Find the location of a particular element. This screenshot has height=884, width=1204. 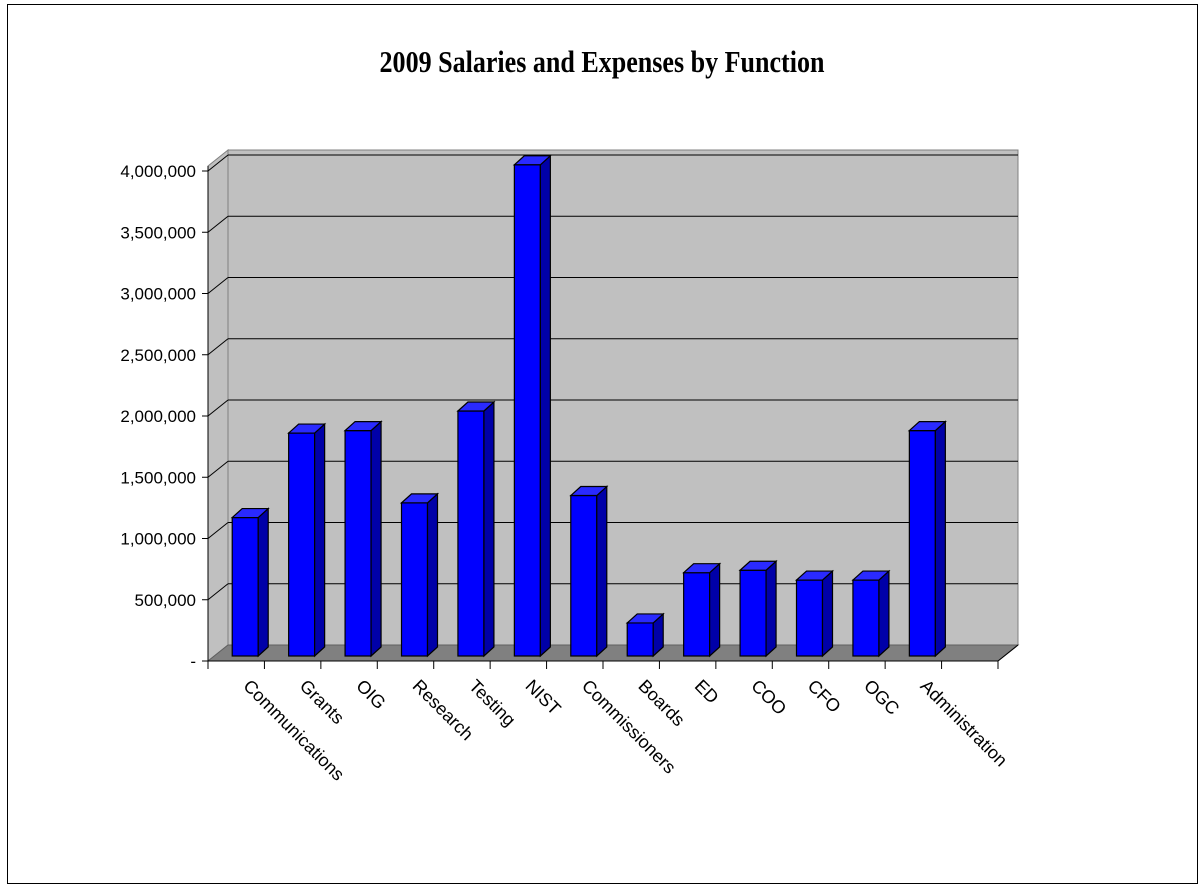

x-tick-label: Administration is located at coordinates (964, 723).